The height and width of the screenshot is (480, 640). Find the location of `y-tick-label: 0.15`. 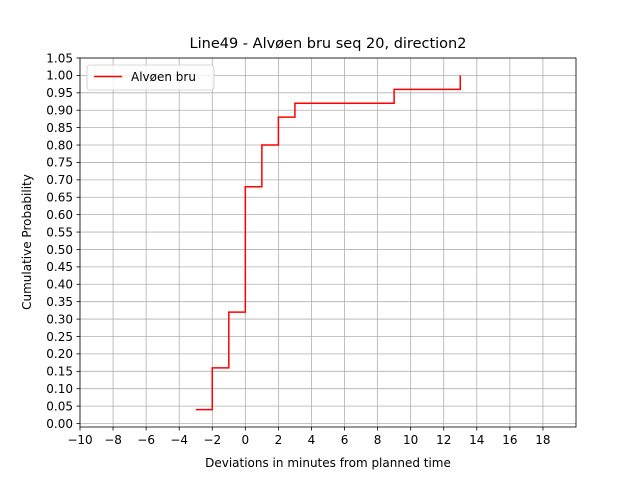

y-tick-label: 0.15 is located at coordinates (59, 372).